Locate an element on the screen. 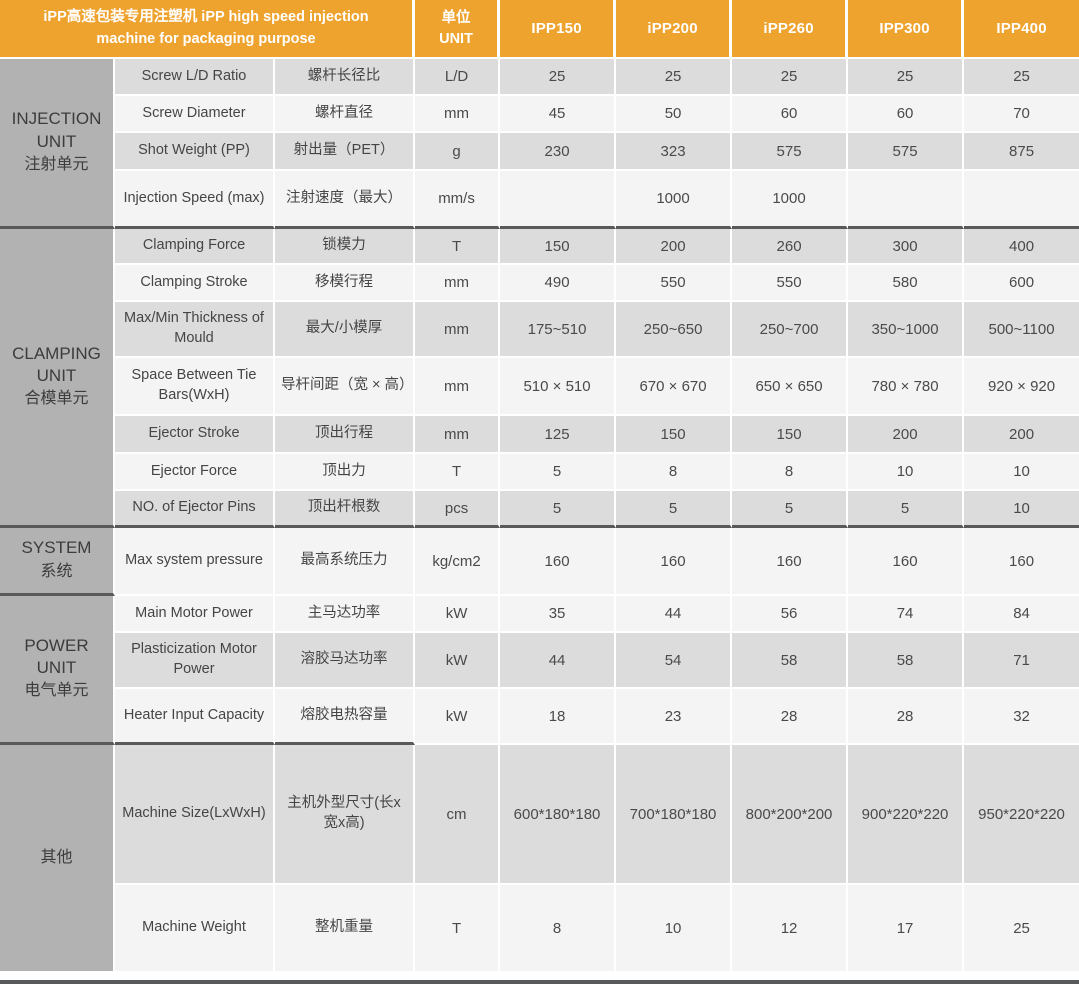 The image size is (1079, 984). spec-name-en: Main Motor Power is located at coordinates (195, 614).